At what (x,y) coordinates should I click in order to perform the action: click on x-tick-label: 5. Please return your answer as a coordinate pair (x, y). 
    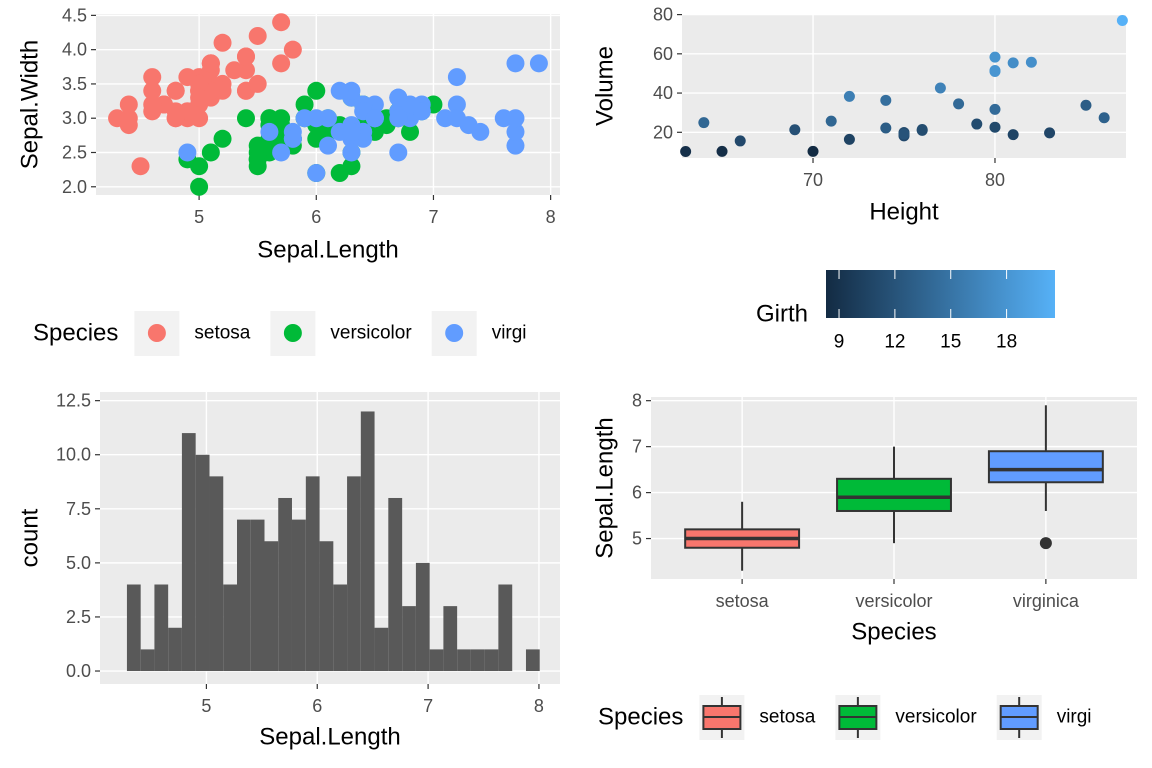
    Looking at the image, I should click on (199, 217).